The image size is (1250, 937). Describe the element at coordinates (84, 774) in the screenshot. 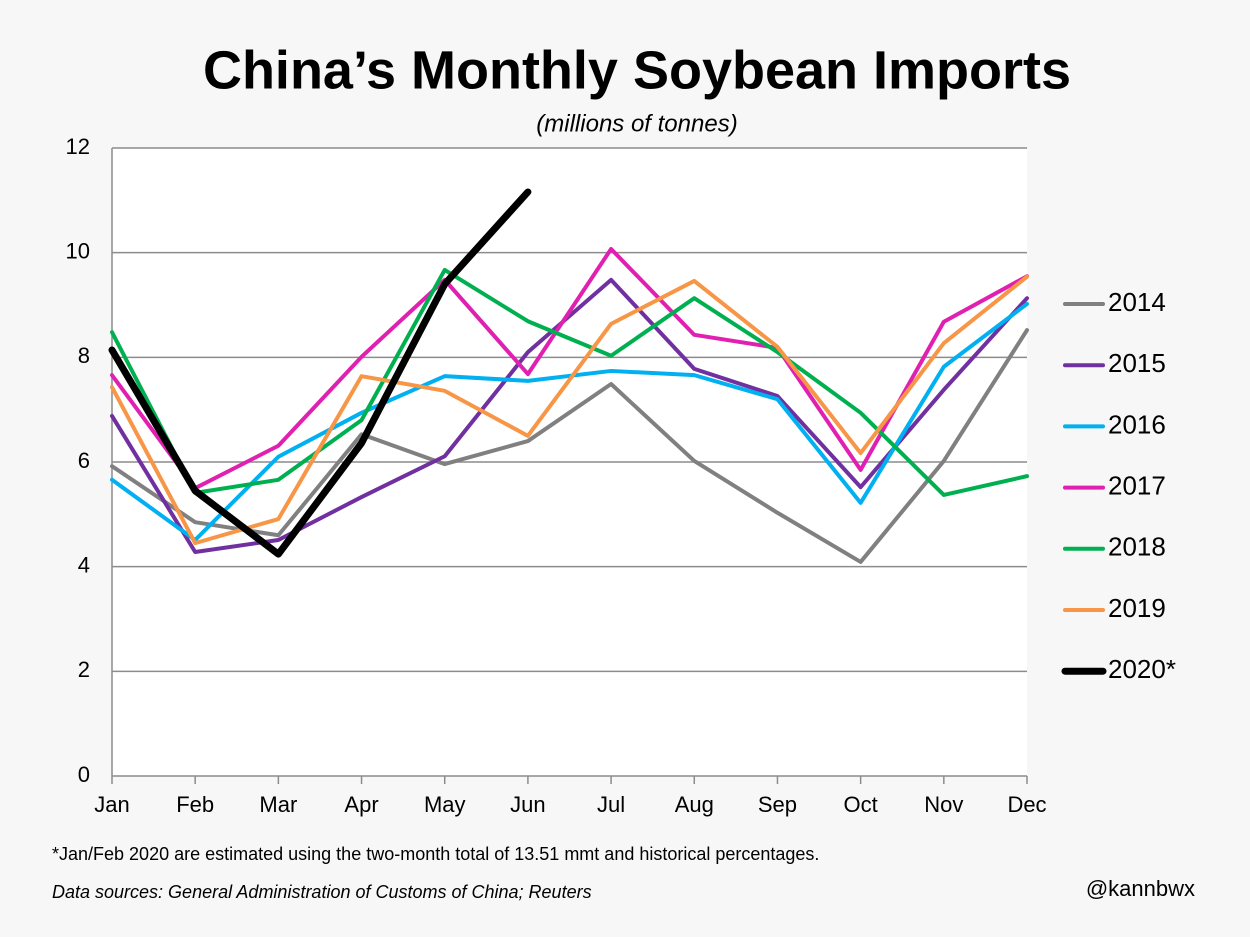

I see `y-tick-label: 0` at that location.